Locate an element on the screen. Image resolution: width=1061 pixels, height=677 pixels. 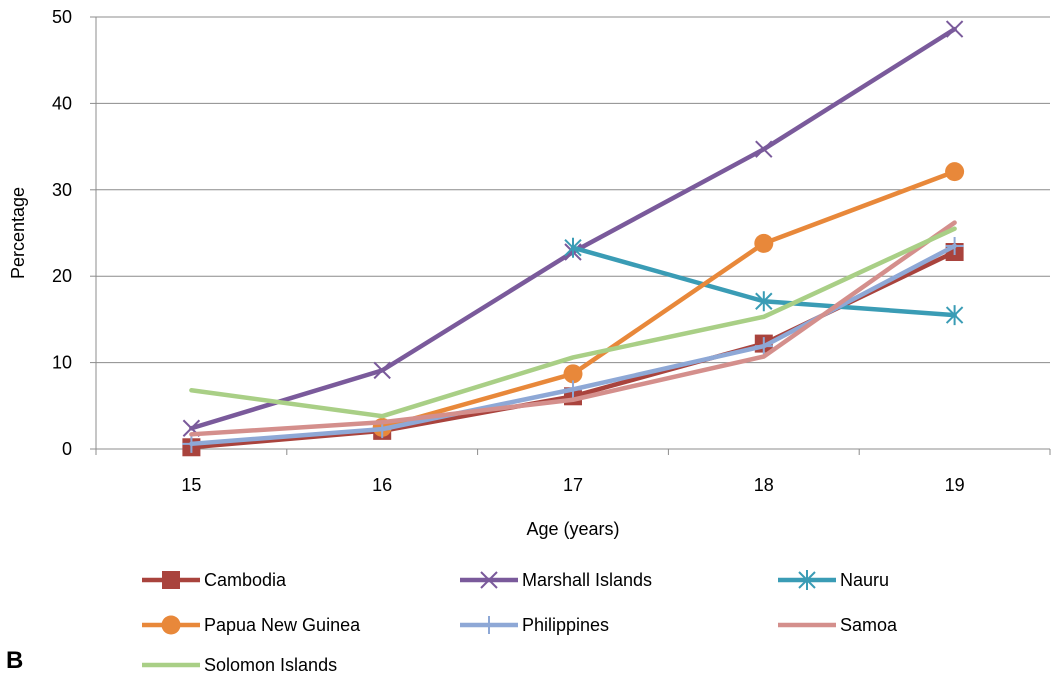
x-tick-label: 17 is located at coordinates (573, 485).